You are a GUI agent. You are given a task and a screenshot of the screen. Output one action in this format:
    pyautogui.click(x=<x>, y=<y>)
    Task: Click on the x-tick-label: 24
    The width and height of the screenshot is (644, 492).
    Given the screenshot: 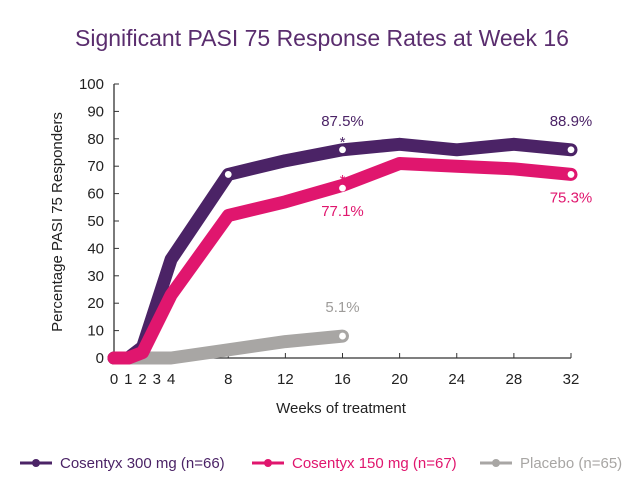 What is the action you would take?
    pyautogui.click(x=456, y=379)
    